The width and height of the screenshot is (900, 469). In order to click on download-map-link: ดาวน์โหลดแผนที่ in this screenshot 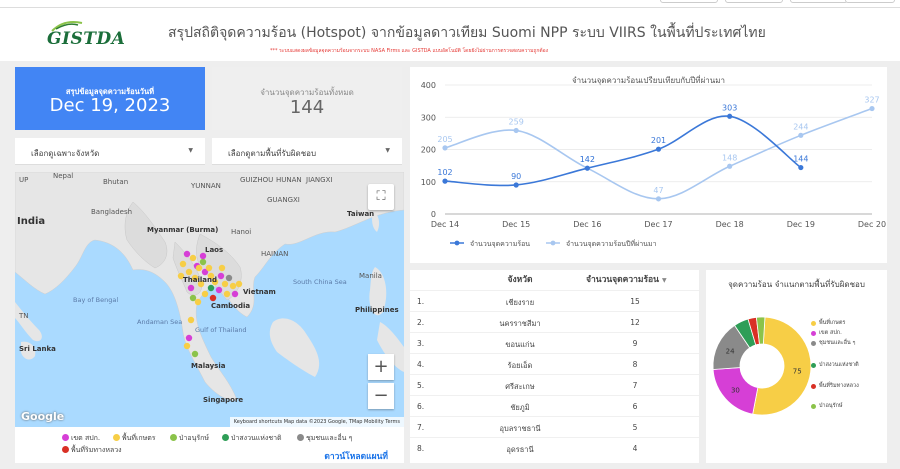, I will do `click(356, 457)`.